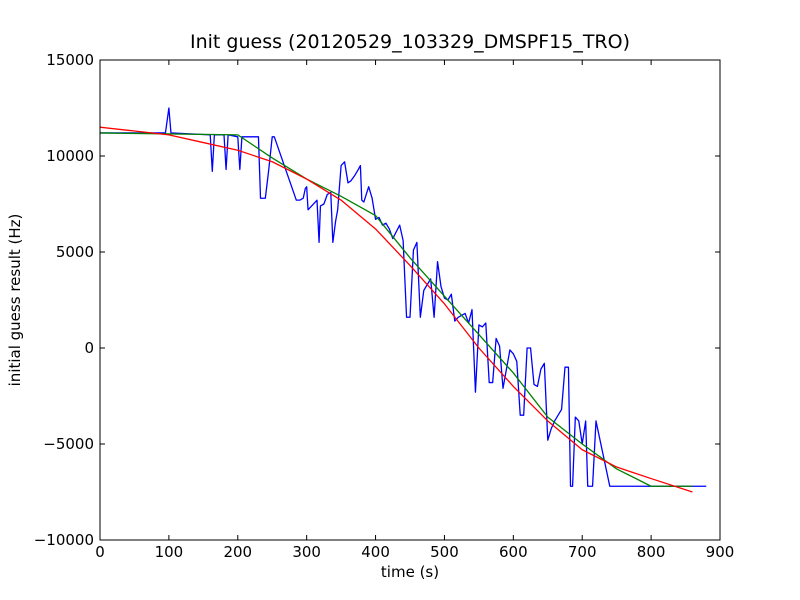 This screenshot has height=600, width=800. Describe the element at coordinates (70, 156) in the screenshot. I see `y-tick-label: 10000` at that location.